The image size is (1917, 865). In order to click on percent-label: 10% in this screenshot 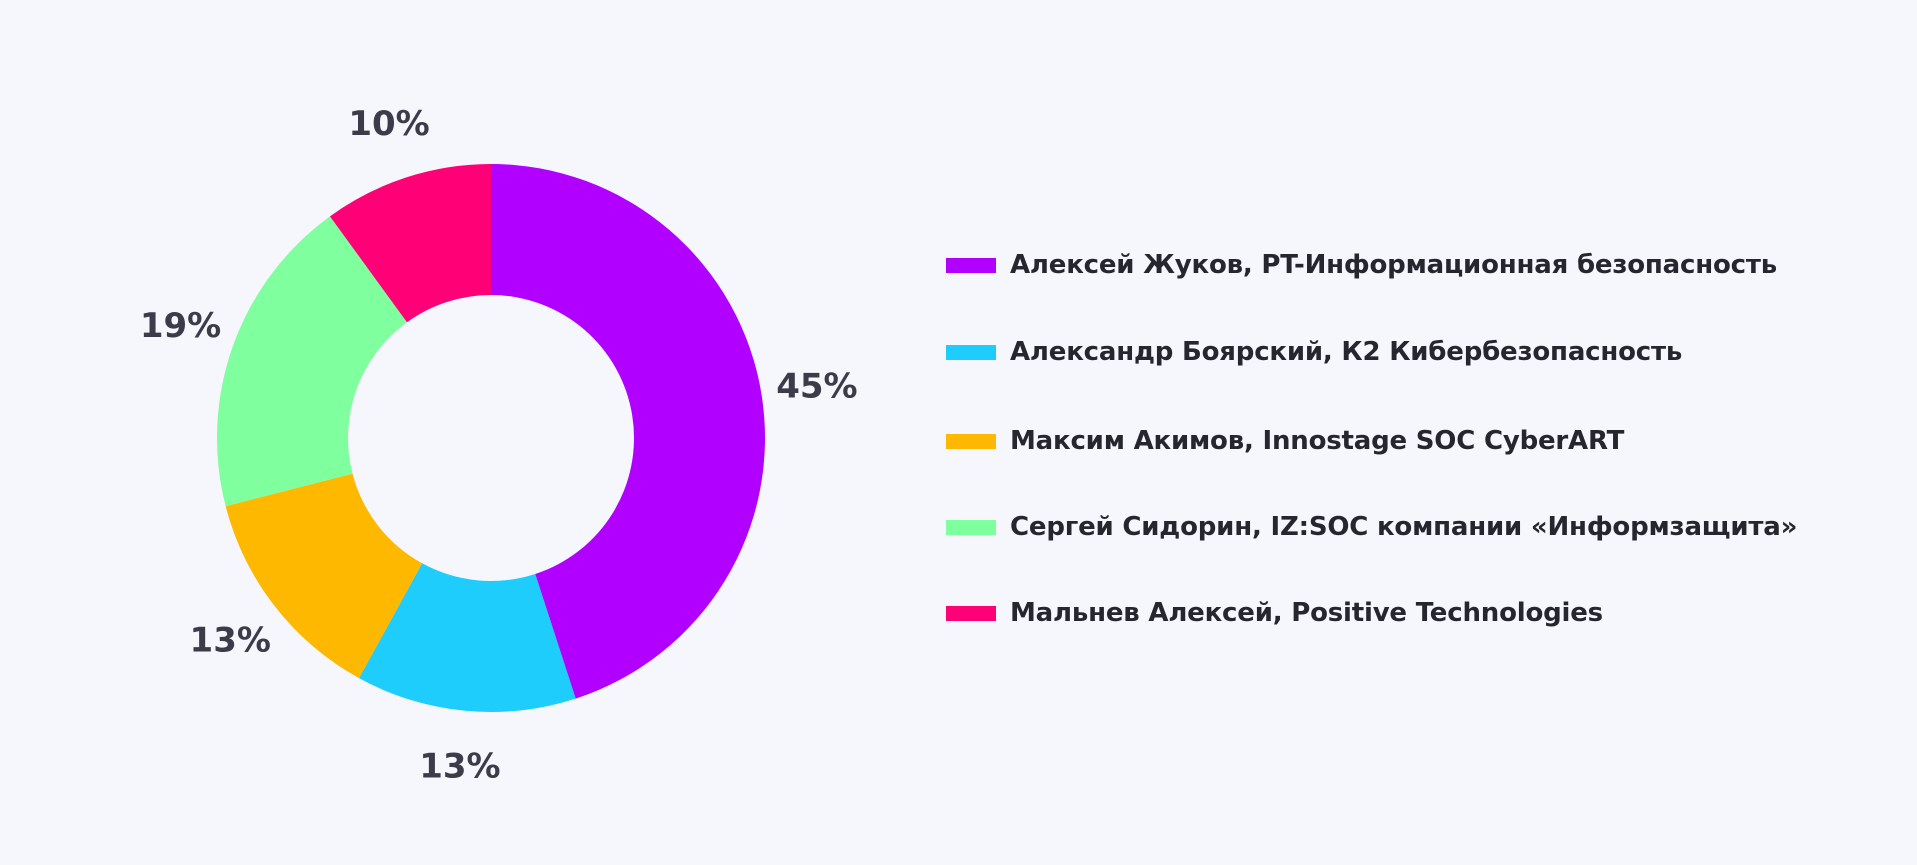, I will do `click(388, 124)`.